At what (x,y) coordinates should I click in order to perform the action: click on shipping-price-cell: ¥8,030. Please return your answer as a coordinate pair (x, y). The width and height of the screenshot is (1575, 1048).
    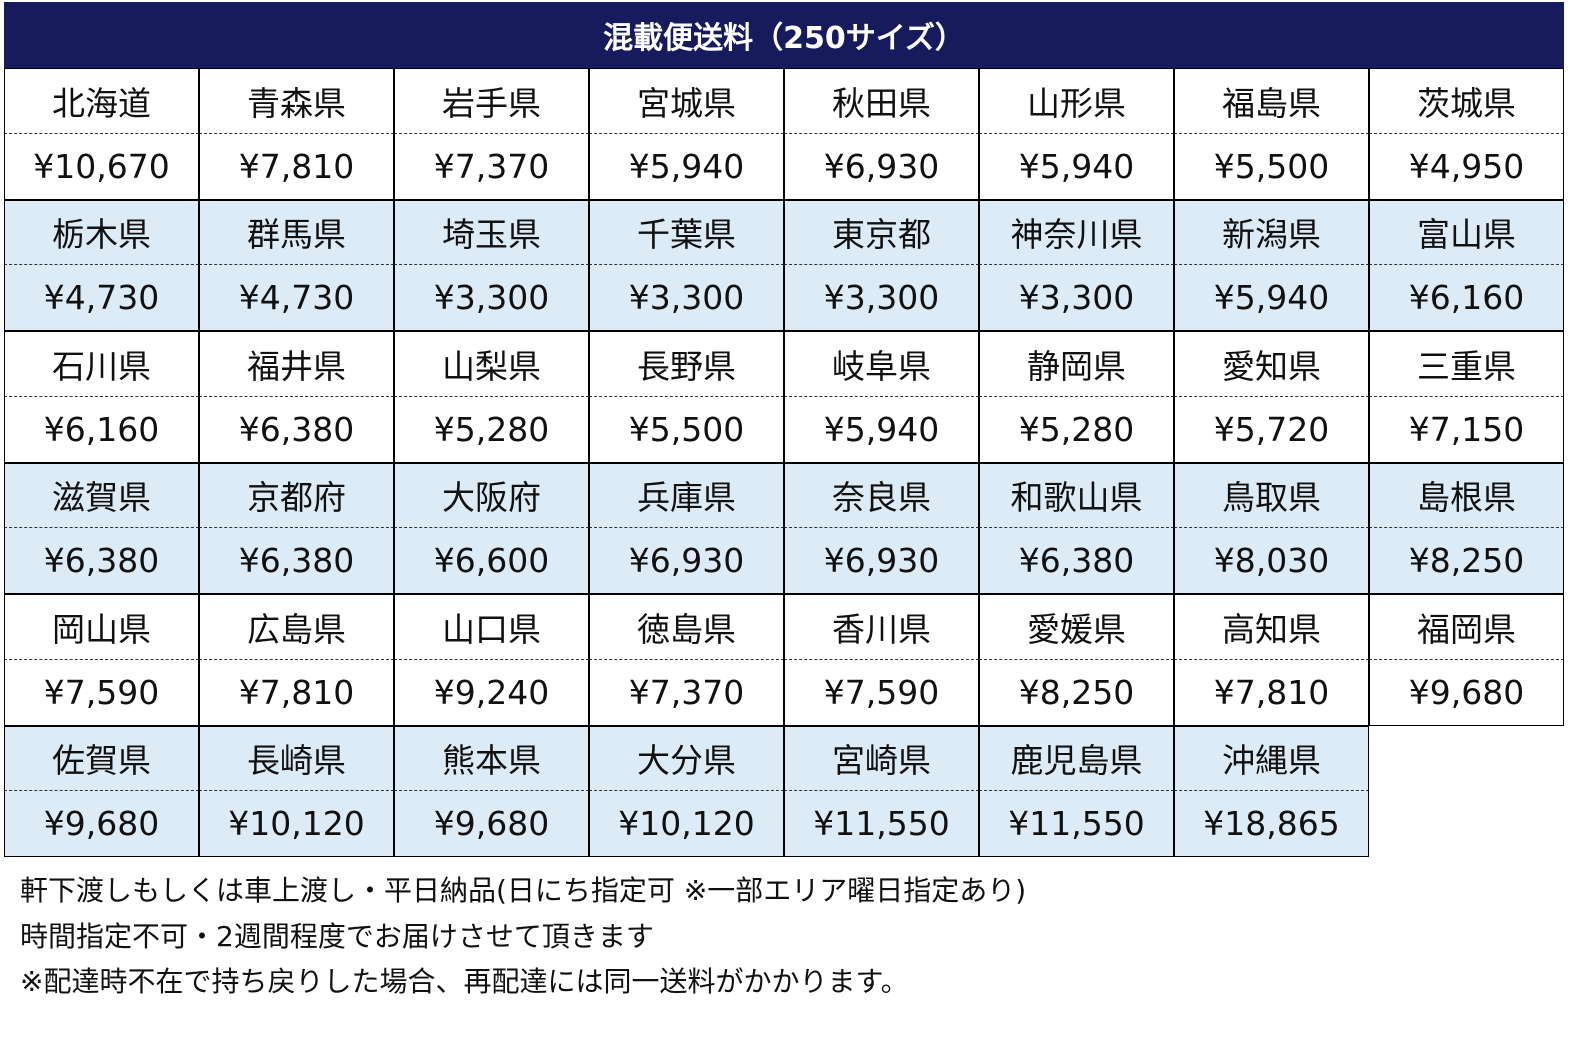
    Looking at the image, I should click on (1271, 561).